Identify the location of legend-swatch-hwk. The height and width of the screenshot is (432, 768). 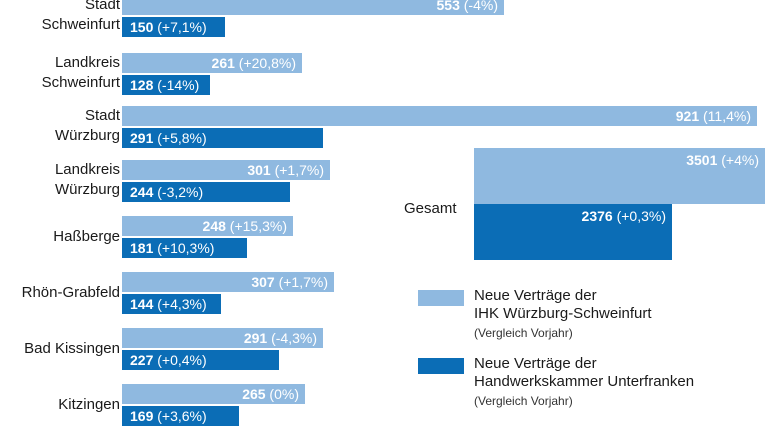
(441, 366).